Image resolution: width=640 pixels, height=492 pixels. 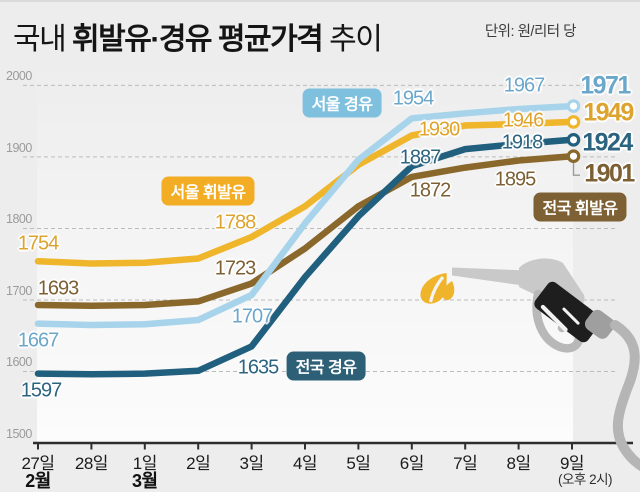 I want to click on title-suffix: 추이, so click(x=352, y=39).